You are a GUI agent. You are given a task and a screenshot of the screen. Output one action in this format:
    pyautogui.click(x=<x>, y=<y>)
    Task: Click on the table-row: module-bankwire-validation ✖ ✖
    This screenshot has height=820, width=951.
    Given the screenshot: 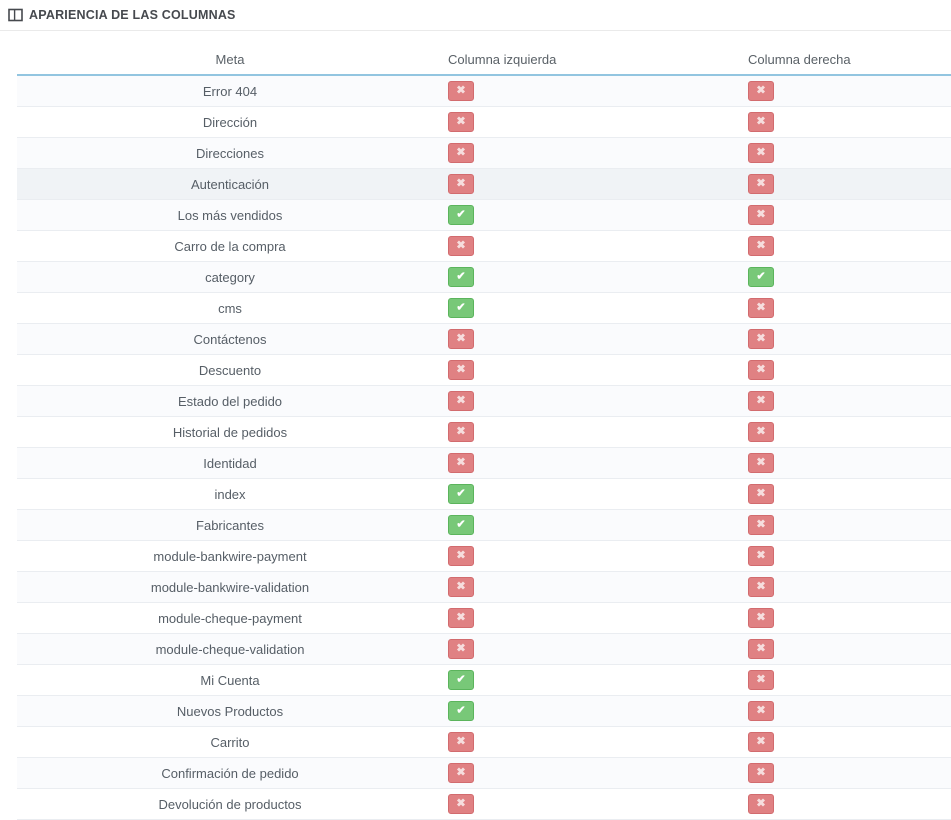 What is the action you would take?
    pyautogui.click(x=484, y=587)
    